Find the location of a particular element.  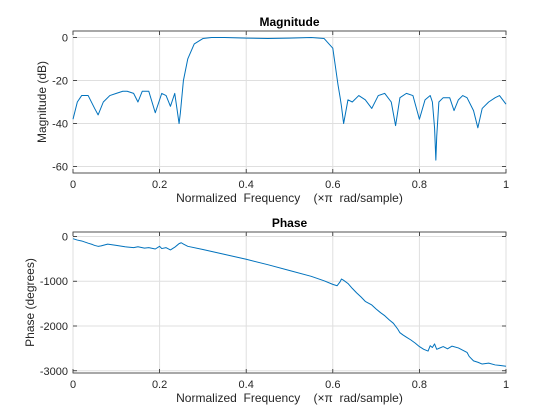

magnitude-x-tick-label: 0 is located at coordinates (73, 185).